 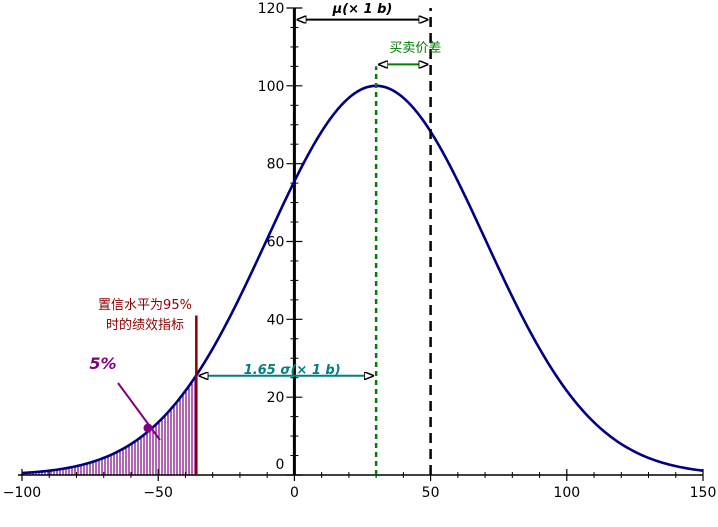 I want to click on y-tick-label: 60, so click(x=276, y=243).